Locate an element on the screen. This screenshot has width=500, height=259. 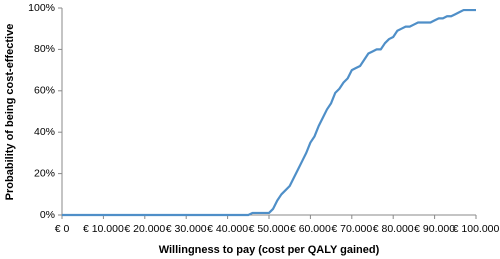
y-tick-label: 0% is located at coordinates (47, 215).